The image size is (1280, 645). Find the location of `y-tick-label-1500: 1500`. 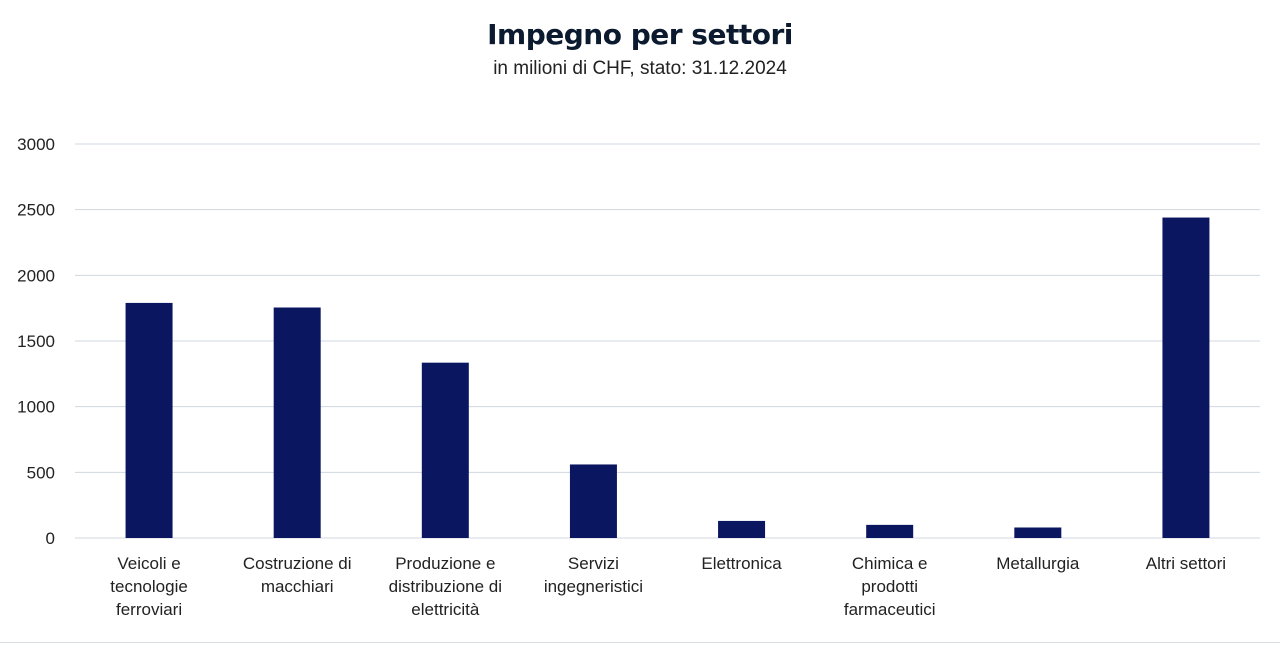

y-tick-label-1500: 1500 is located at coordinates (36, 341).